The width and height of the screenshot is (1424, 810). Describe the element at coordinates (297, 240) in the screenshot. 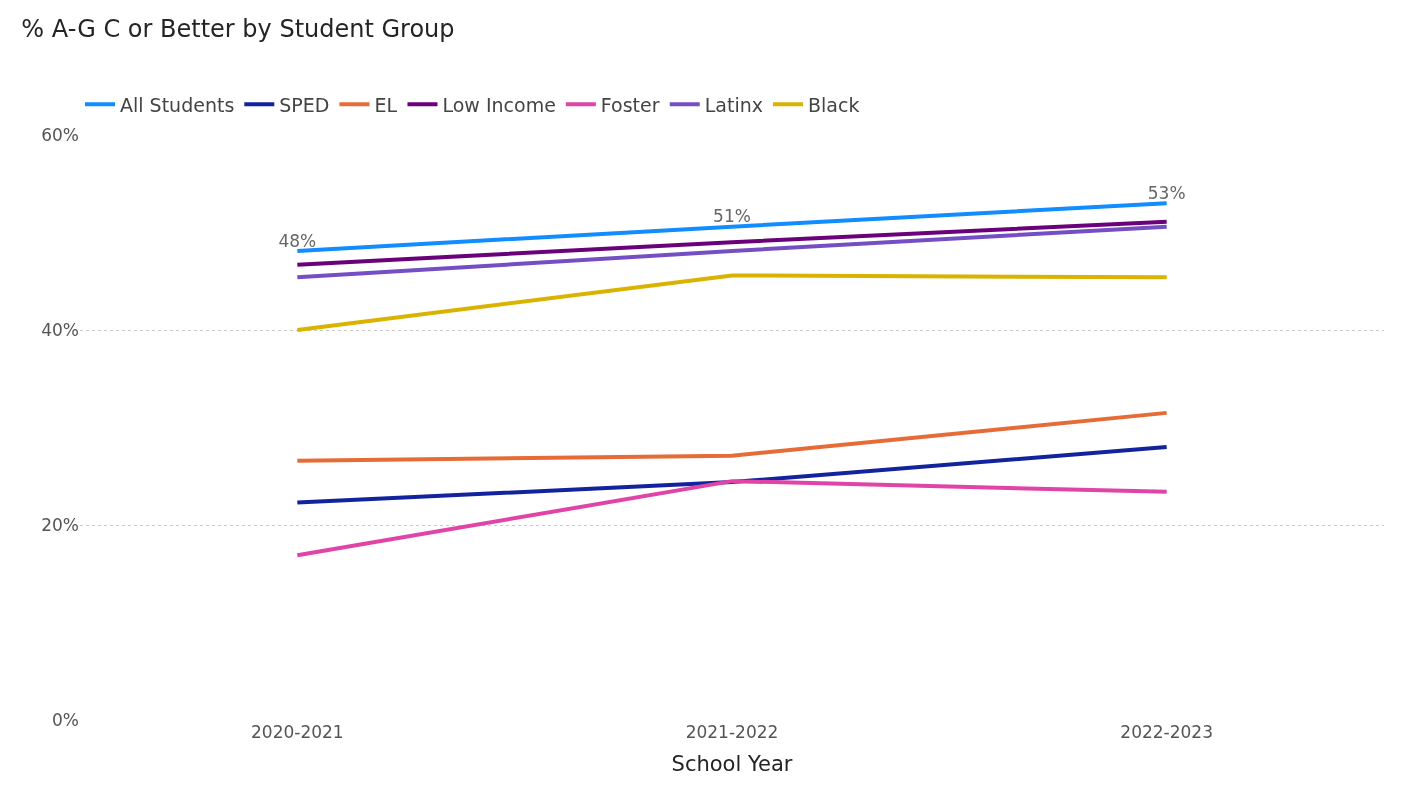

I see `data-label: 48%` at that location.